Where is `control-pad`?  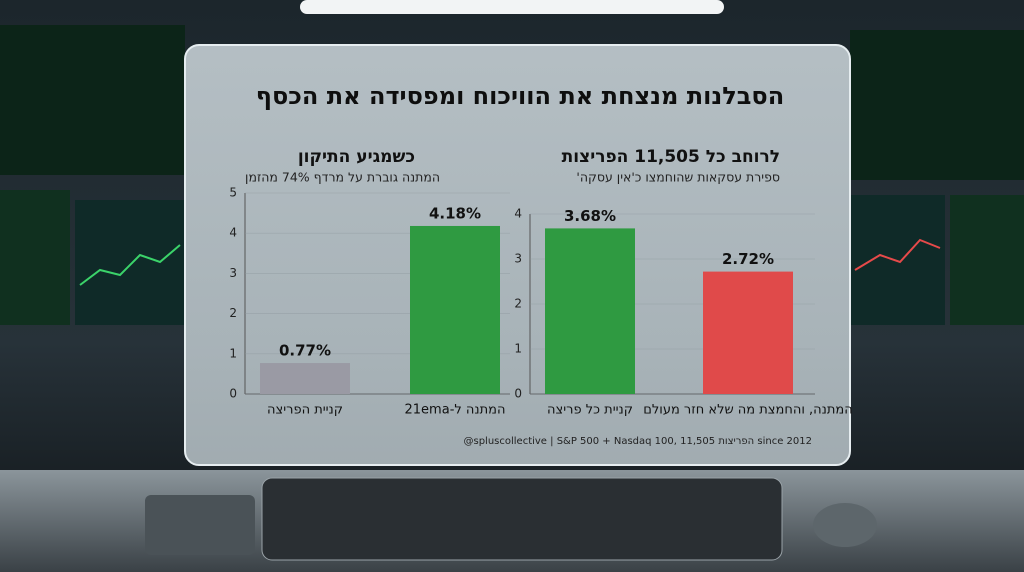
control-pad is located at coordinates (200, 525).